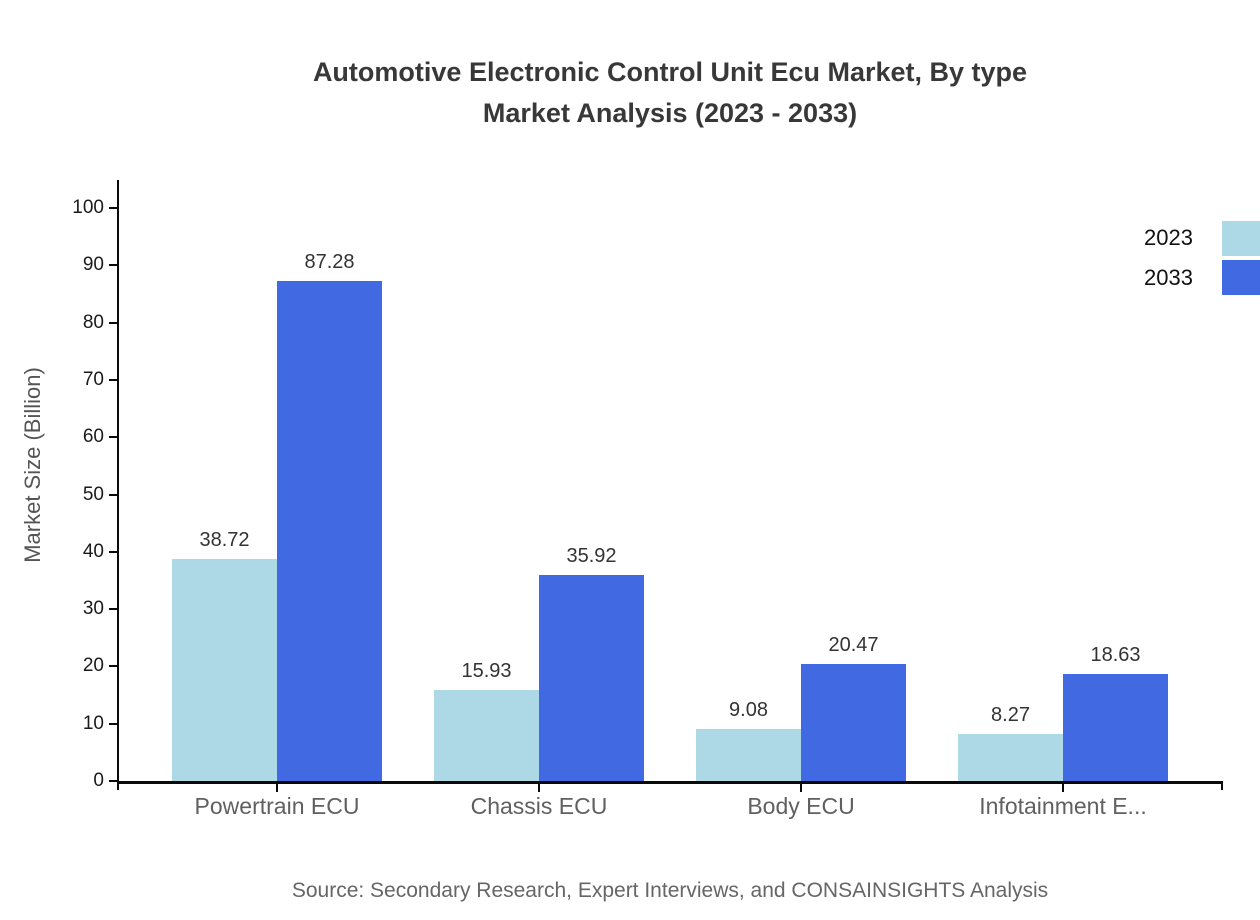  Describe the element at coordinates (93, 723) in the screenshot. I see `y-tick-label: 10` at that location.